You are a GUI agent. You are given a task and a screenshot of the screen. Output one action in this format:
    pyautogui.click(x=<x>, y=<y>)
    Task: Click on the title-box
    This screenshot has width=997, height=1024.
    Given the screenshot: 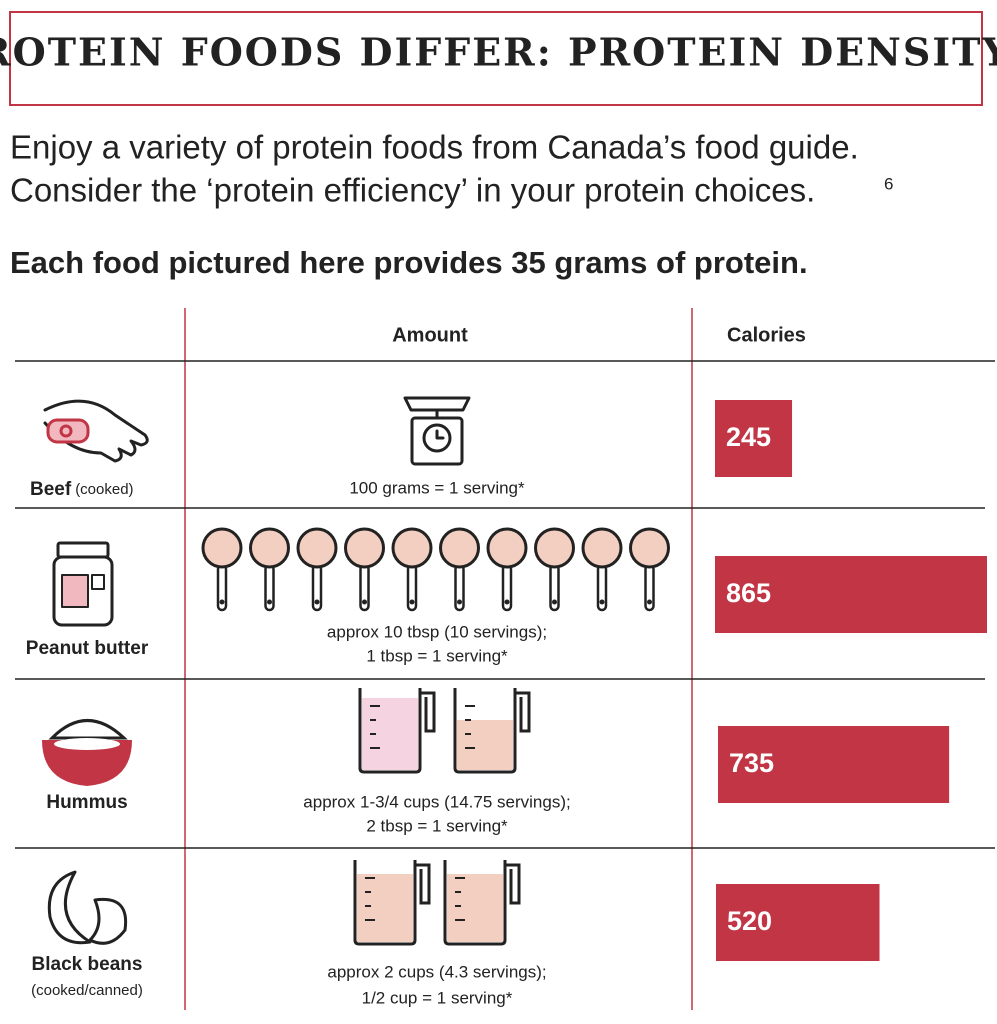 What is the action you would take?
    pyautogui.click(x=496, y=58)
    